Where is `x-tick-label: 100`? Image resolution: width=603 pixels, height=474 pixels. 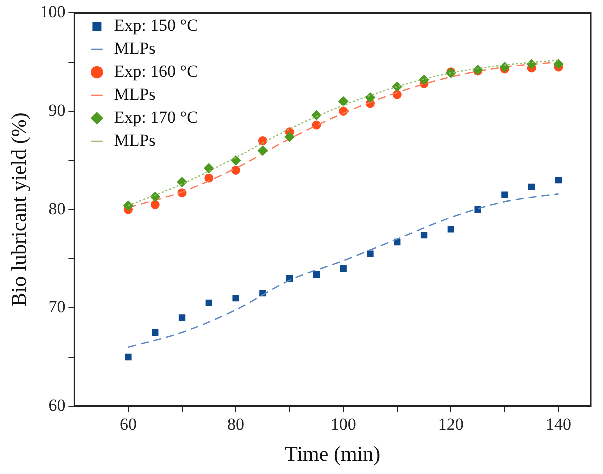
x-tick-label: 100 is located at coordinates (343, 424).